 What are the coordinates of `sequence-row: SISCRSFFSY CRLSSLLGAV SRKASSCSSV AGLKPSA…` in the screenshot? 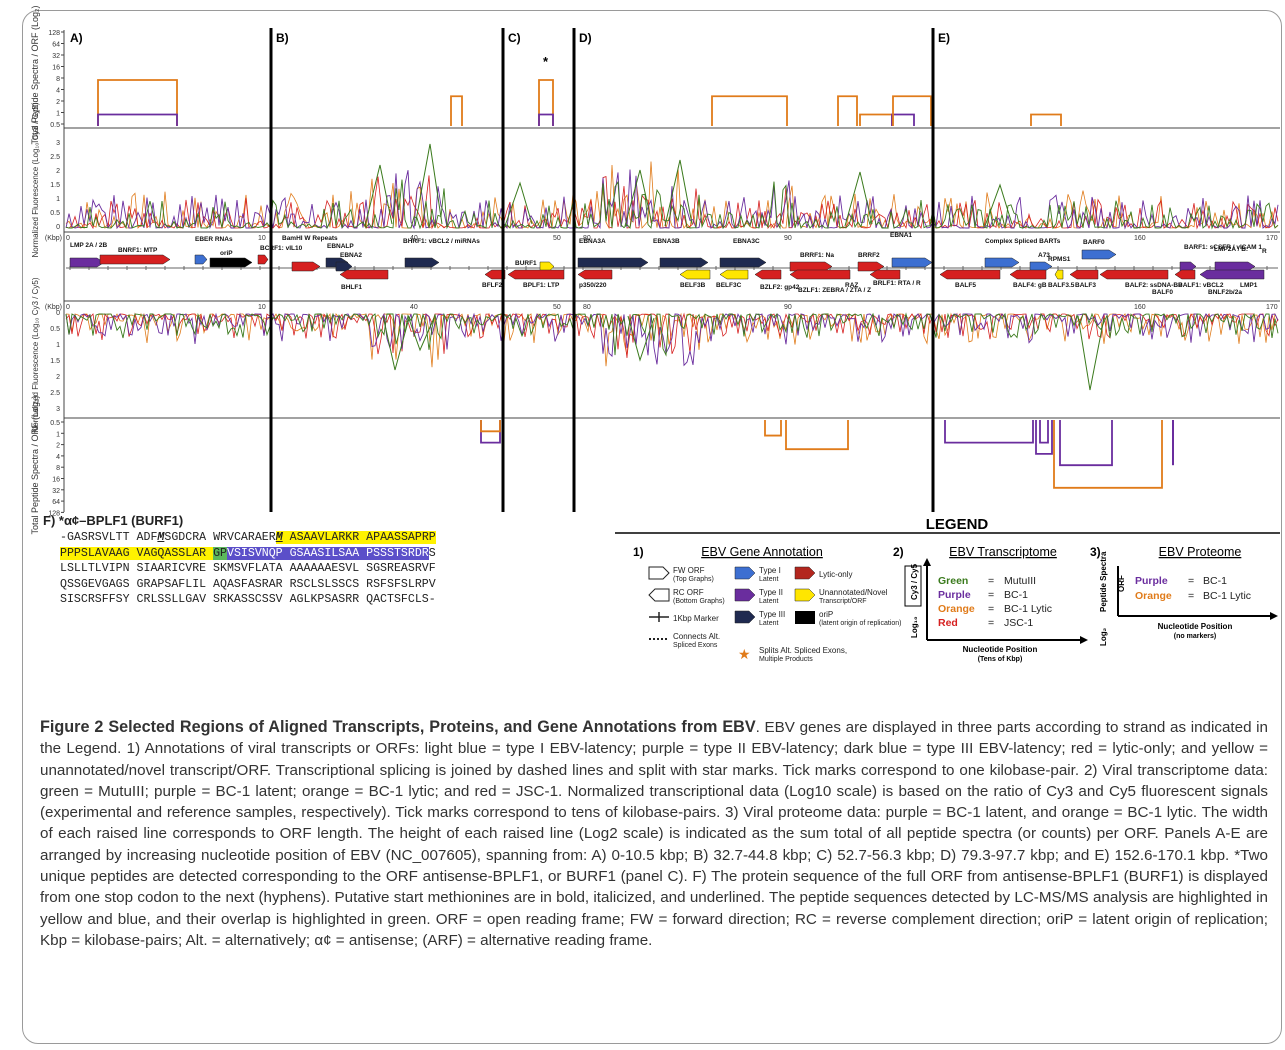 It's located at (248, 600).